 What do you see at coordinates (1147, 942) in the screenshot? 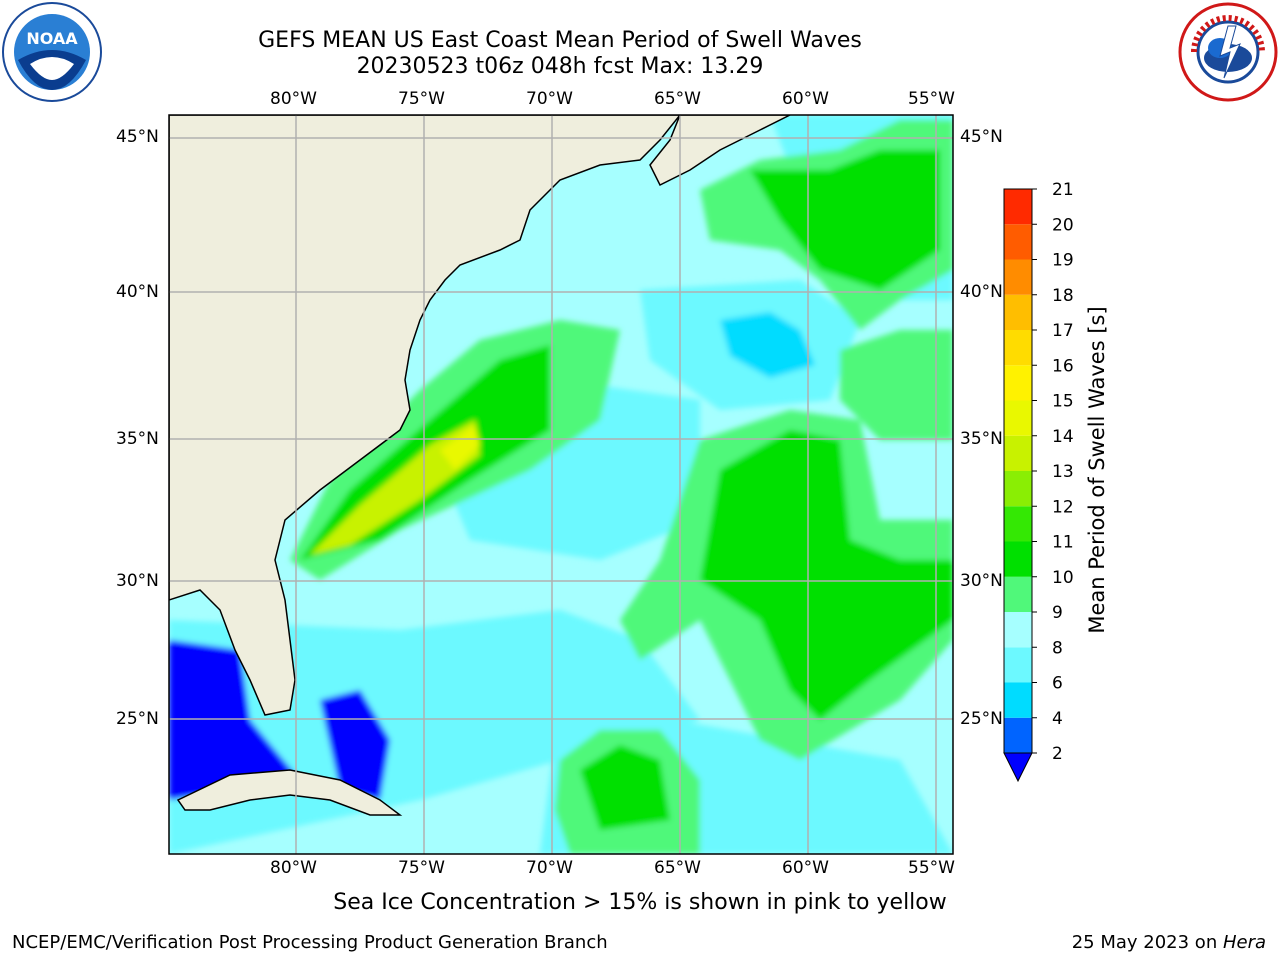
I see `footer-date-text: 25 May 2023 on` at bounding box center [1147, 942].